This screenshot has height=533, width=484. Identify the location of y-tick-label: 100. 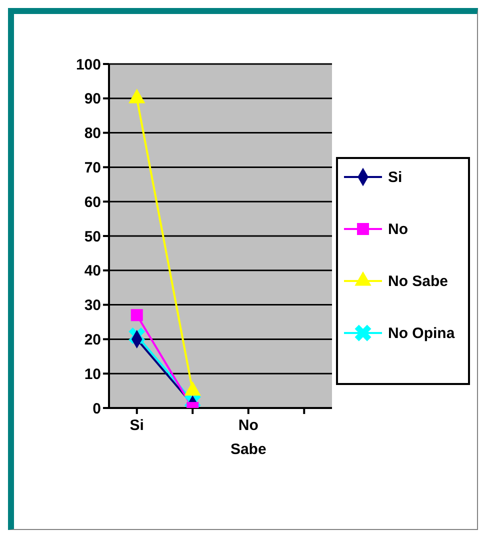
(88, 65).